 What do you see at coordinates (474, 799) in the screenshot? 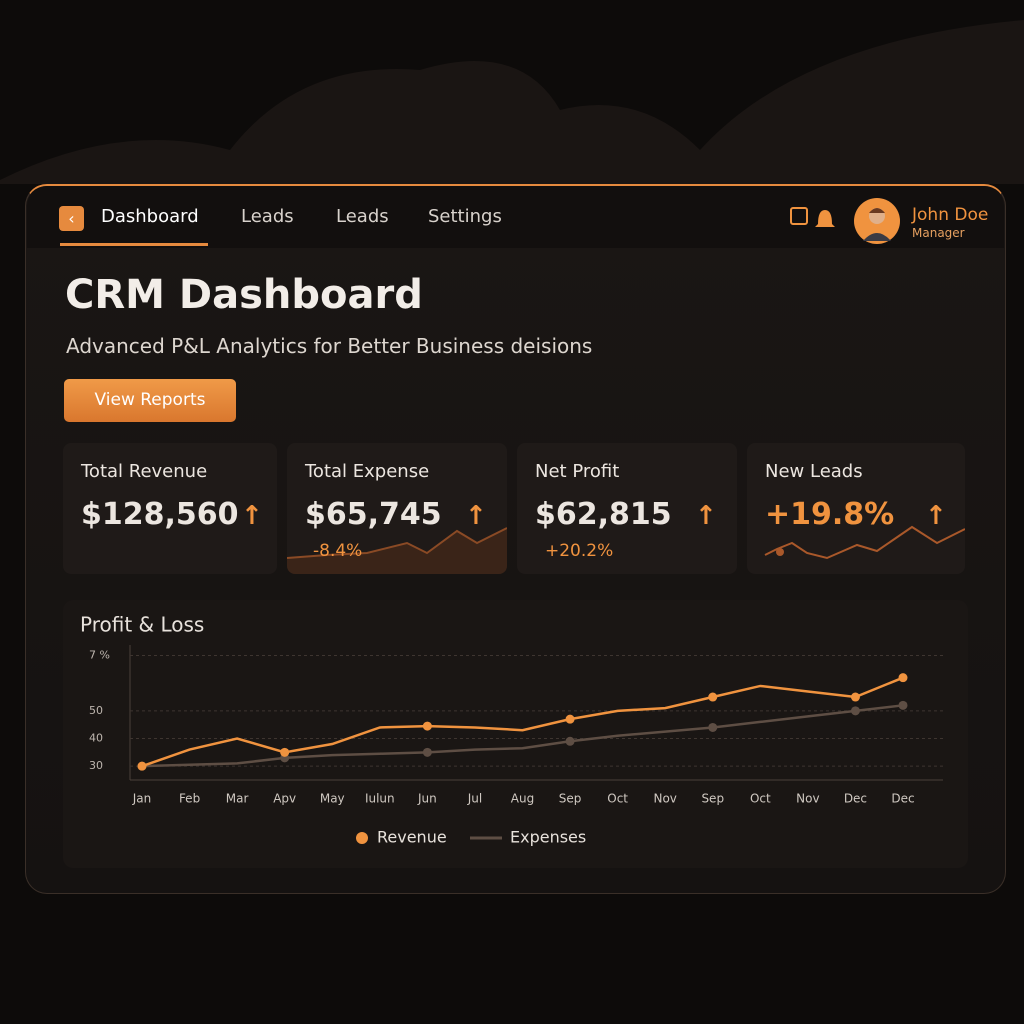
I see `x-tick-label: Jul` at bounding box center [474, 799].